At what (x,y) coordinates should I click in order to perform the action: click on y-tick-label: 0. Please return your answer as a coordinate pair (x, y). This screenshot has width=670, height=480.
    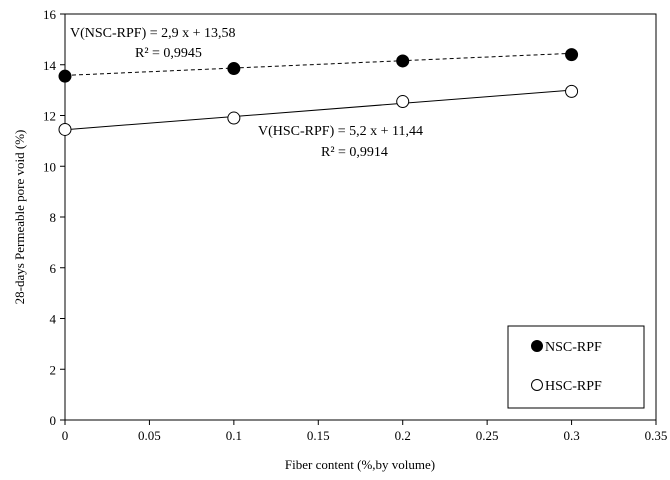
    Looking at the image, I should click on (53, 420).